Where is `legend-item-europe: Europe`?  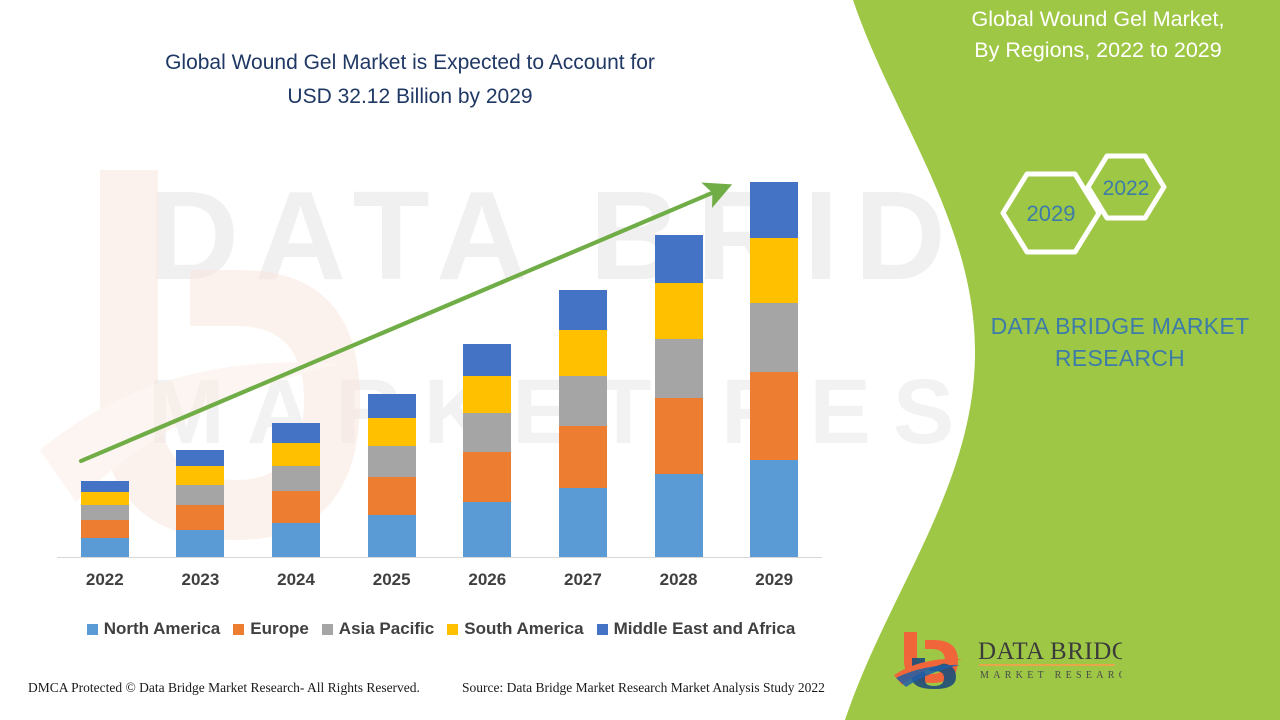 legend-item-europe: Europe is located at coordinates (271, 629).